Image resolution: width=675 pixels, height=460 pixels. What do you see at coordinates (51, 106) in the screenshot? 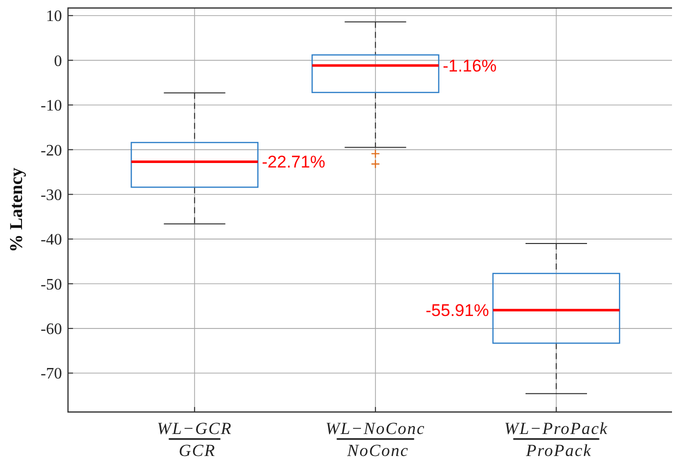
I see `y-tick-label: -10` at bounding box center [51, 106].